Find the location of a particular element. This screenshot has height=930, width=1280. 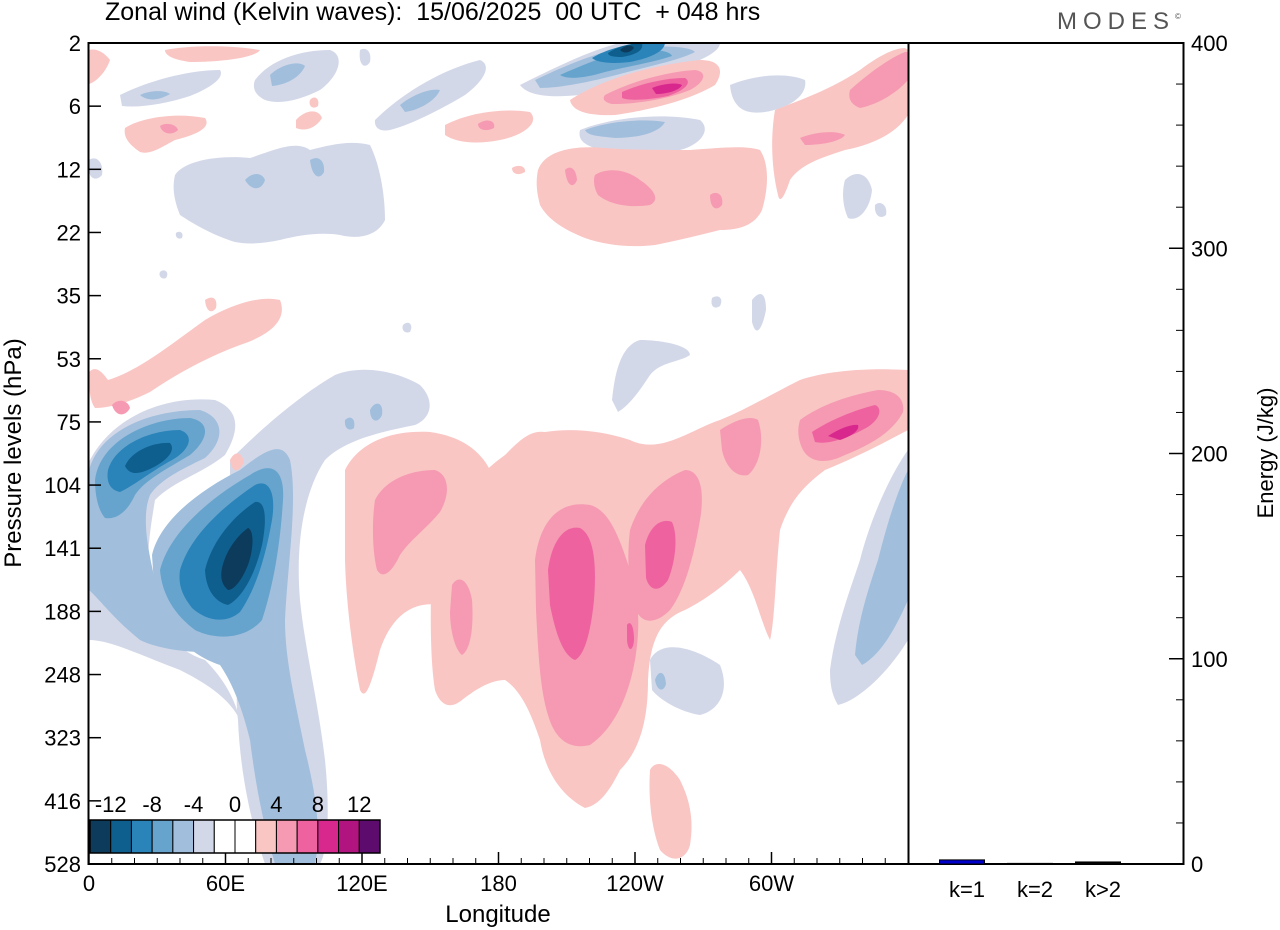

y-tick-label: 104 is located at coordinates (62, 485).